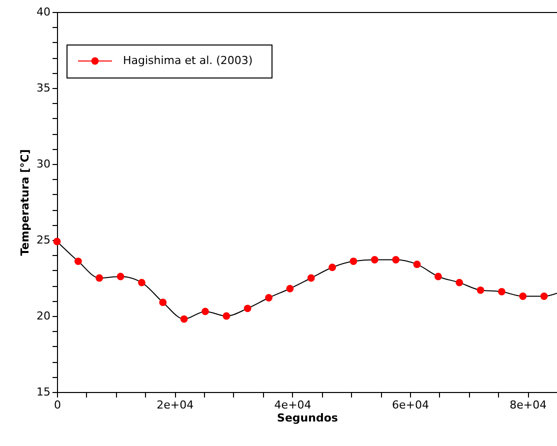 This screenshot has width=557, height=446. I want to click on y-tick-label: 25, so click(43, 240).